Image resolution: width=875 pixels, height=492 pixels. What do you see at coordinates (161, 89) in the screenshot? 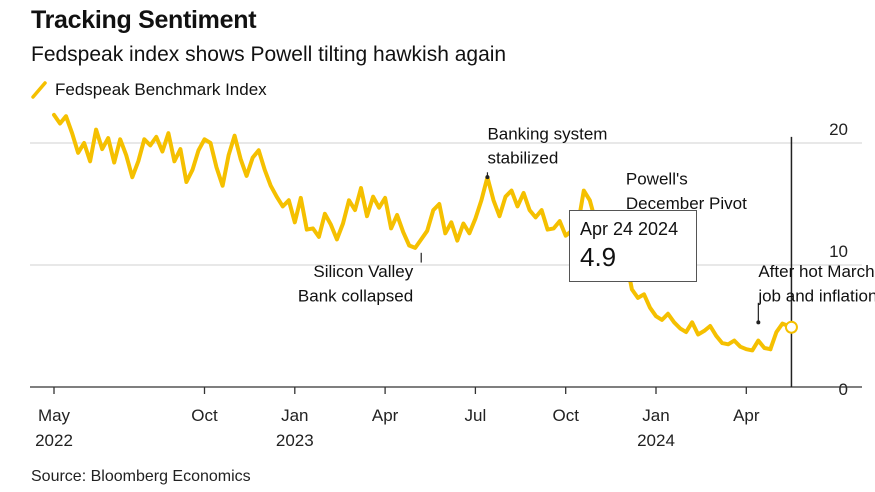
I see `legend-label: Fedspeak Benchmark Index` at bounding box center [161, 89].